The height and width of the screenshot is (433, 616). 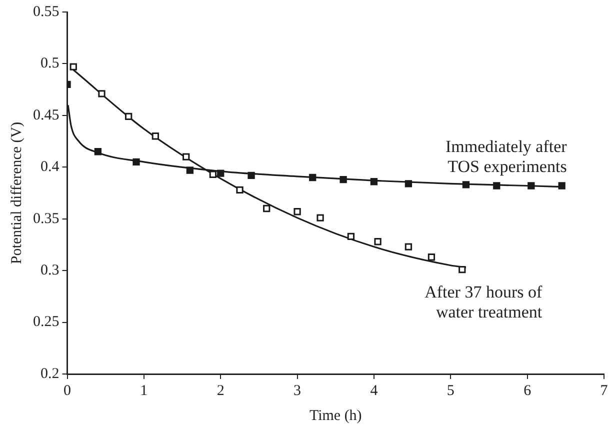 I want to click on x-axis-title: Time (h), so click(x=335, y=416).